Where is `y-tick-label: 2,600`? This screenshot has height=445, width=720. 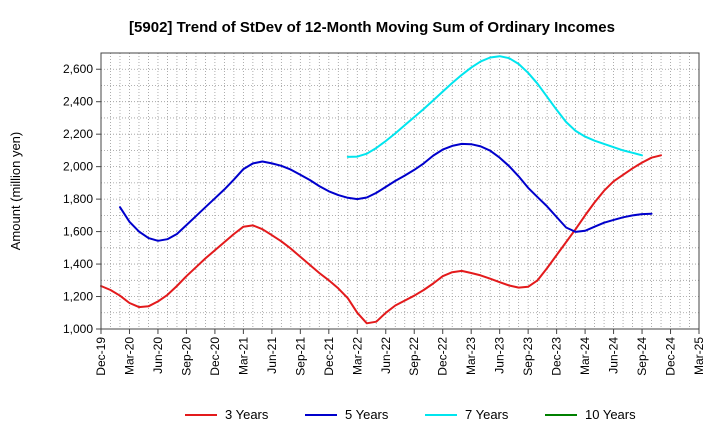 y-tick-label: 2,600 is located at coordinates (78, 69).